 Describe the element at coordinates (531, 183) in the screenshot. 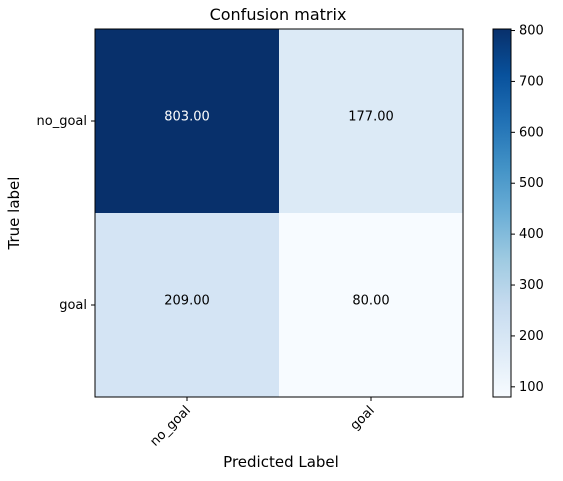

I see `colorbar-tick-label: 500` at that location.